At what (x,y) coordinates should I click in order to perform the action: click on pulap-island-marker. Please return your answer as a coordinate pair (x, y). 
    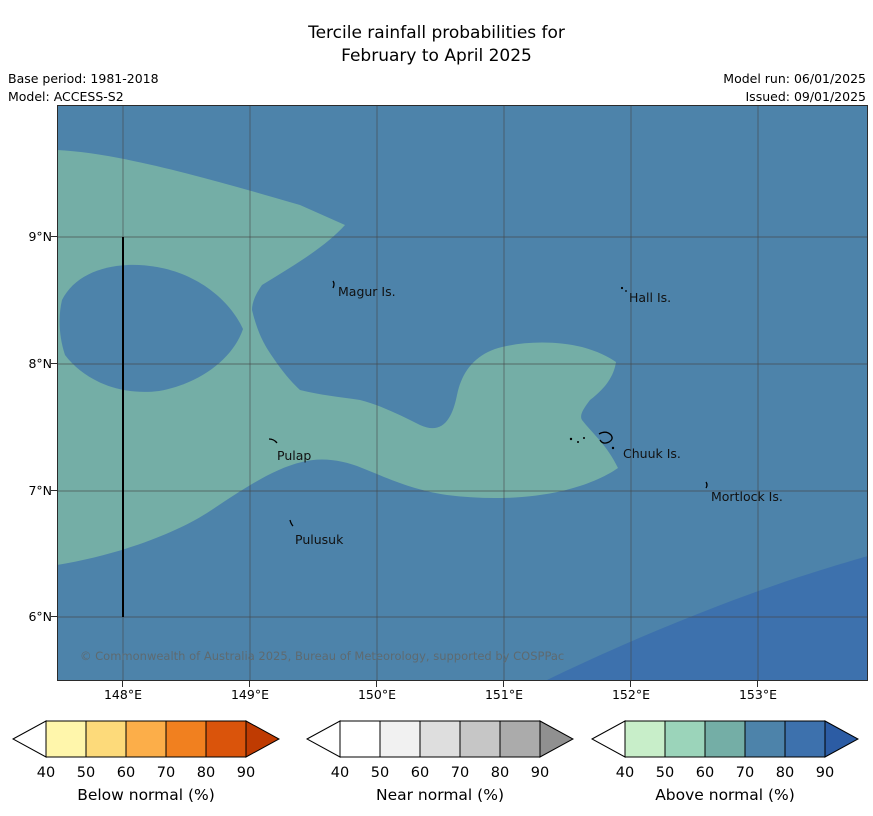
    Looking at the image, I should click on (273, 441).